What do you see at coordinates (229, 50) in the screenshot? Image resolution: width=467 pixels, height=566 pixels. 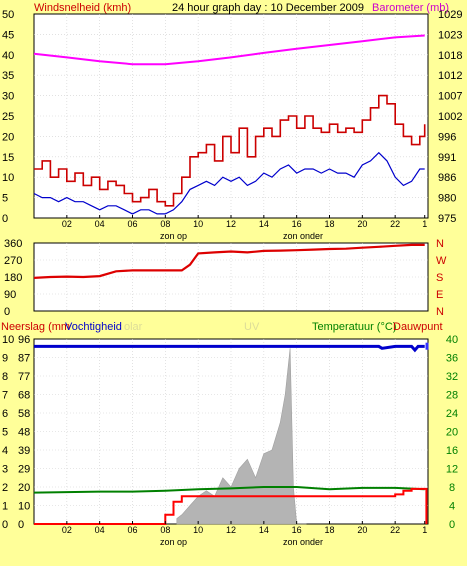 I see `barometer-line` at bounding box center [229, 50].